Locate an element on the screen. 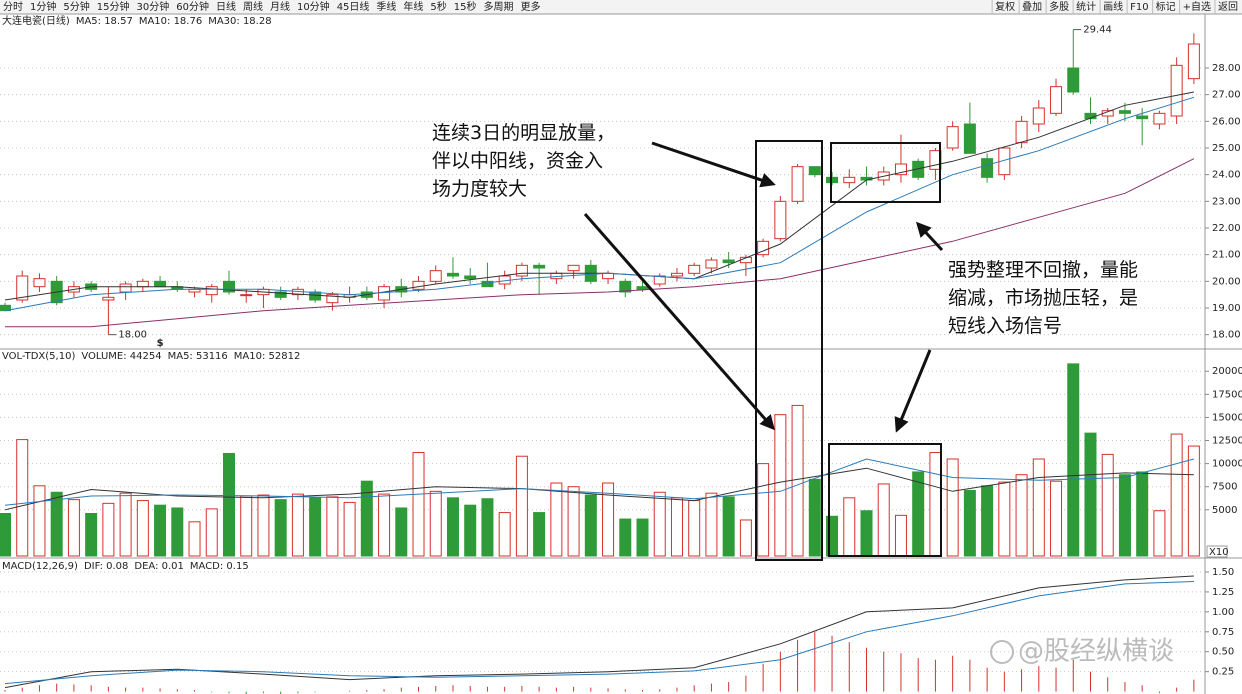 The width and height of the screenshot is (1242, 694). period-button: 年线 is located at coordinates (413, 6).